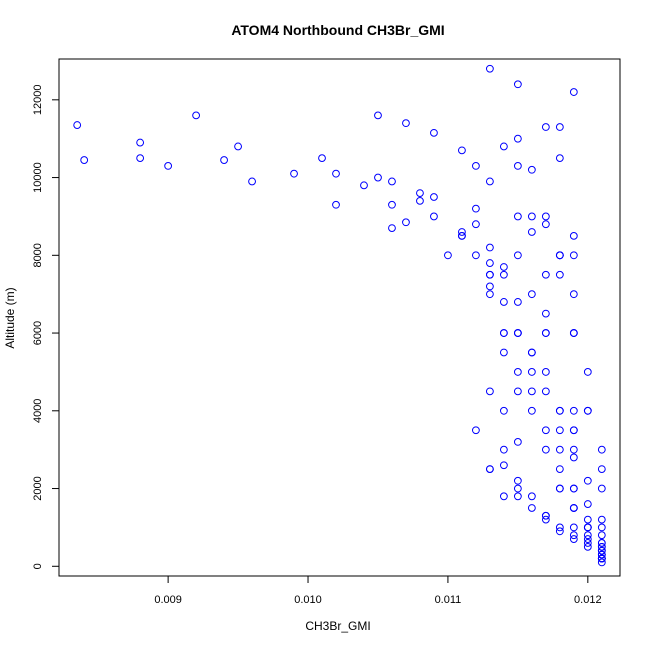 The width and height of the screenshot is (650, 650). Describe the element at coordinates (168, 600) in the screenshot. I see `x-tick-label: 0.009` at that location.